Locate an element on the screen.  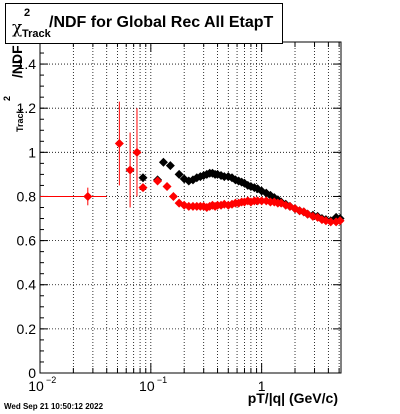
chart-title: χ 2 Track /NDF for Global Rec All EtapT is located at coordinates (144, 23).